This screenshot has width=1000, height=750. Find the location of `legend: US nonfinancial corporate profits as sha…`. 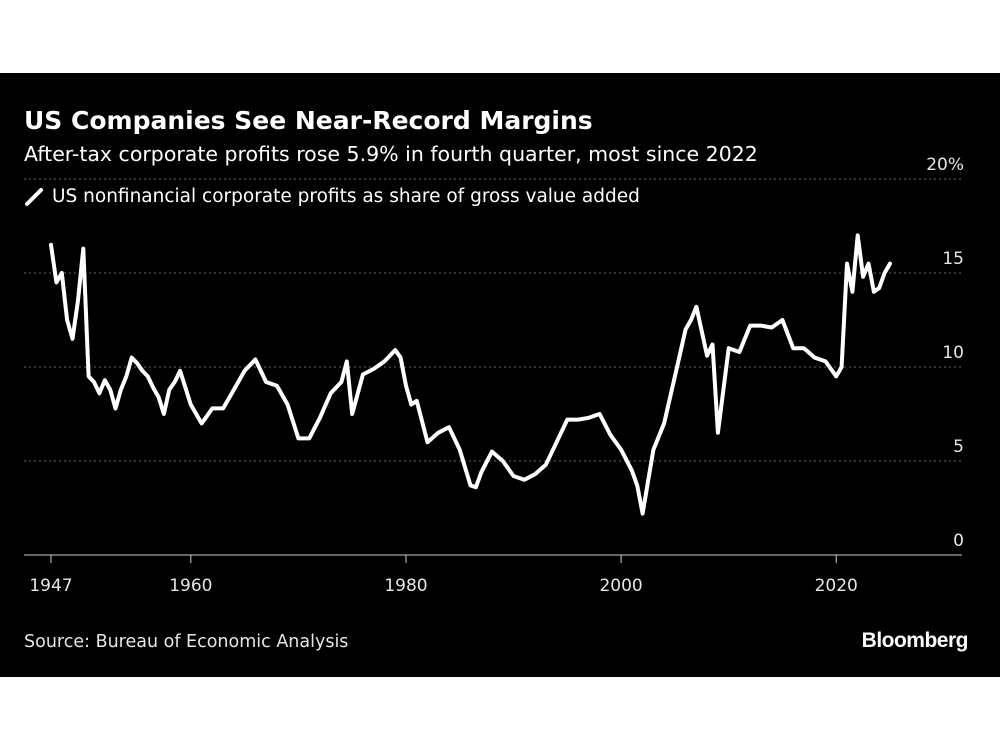

legend: US nonfinancial corporate profits as sha… is located at coordinates (332, 196).